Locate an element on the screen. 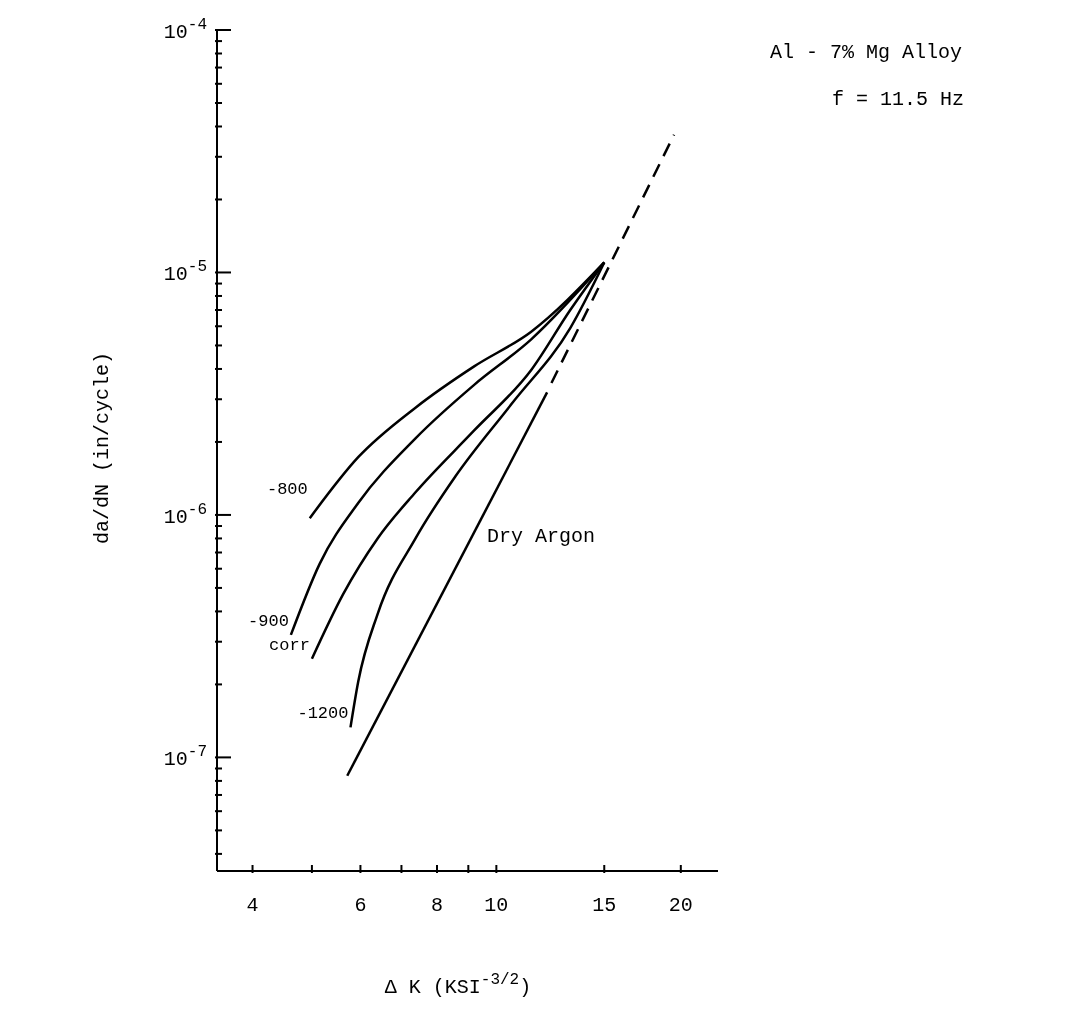  series-label: Dry Argon is located at coordinates (541, 537).